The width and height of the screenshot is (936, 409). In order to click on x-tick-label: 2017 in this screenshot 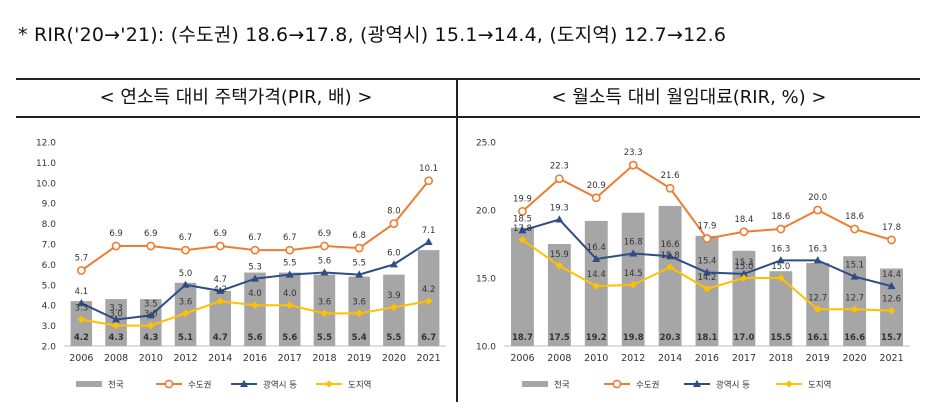, I will do `click(744, 358)`.